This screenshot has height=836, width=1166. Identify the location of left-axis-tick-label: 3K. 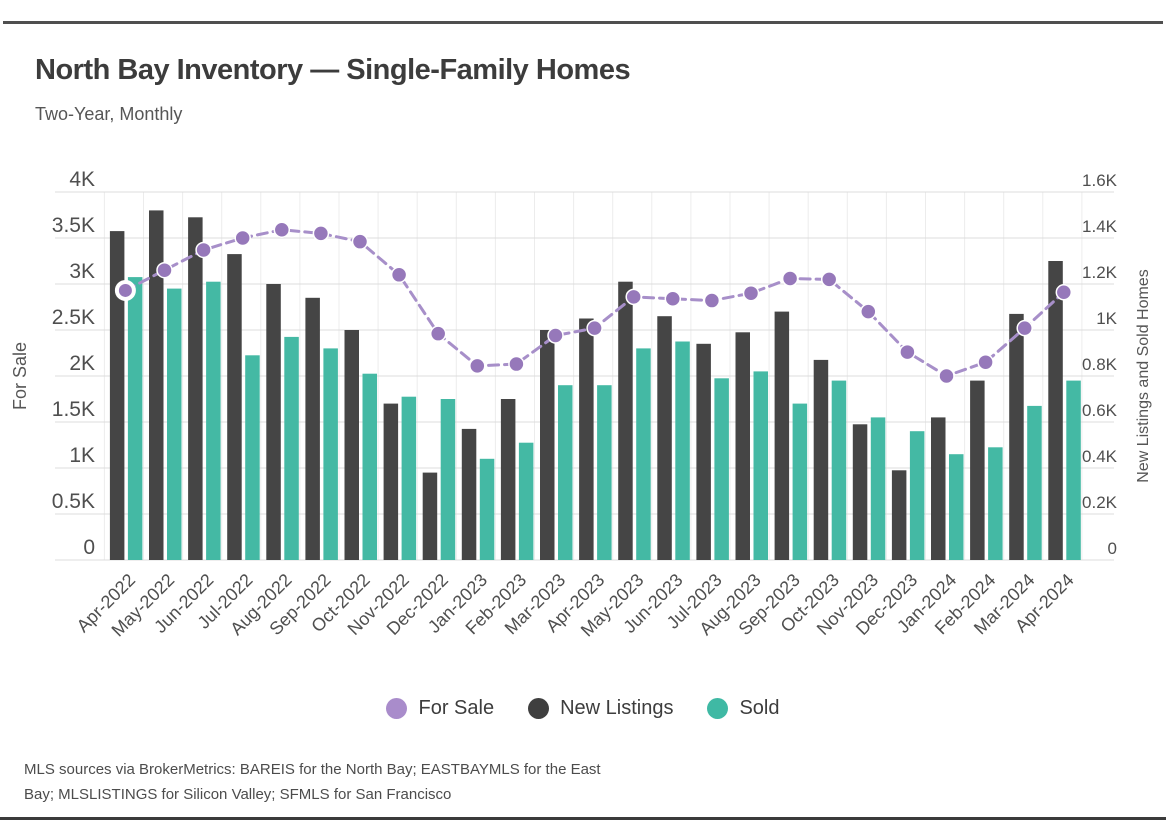
(82, 271).